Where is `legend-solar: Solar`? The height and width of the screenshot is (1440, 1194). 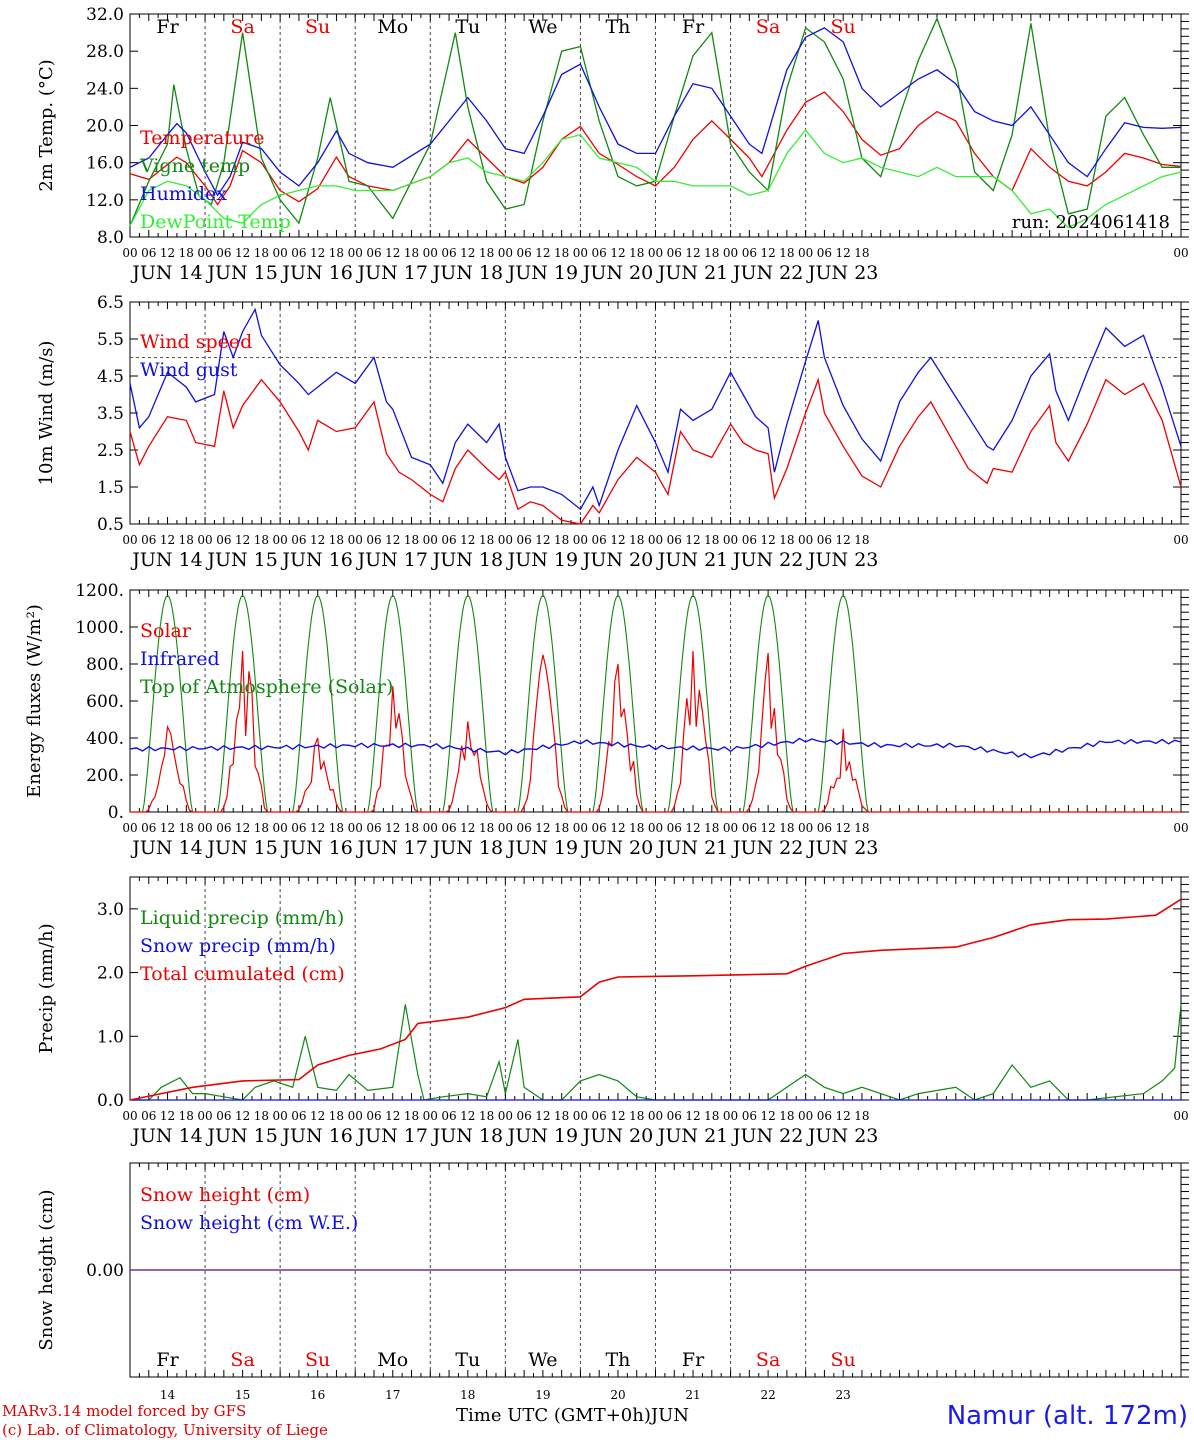 legend-solar: Solar is located at coordinates (166, 631).